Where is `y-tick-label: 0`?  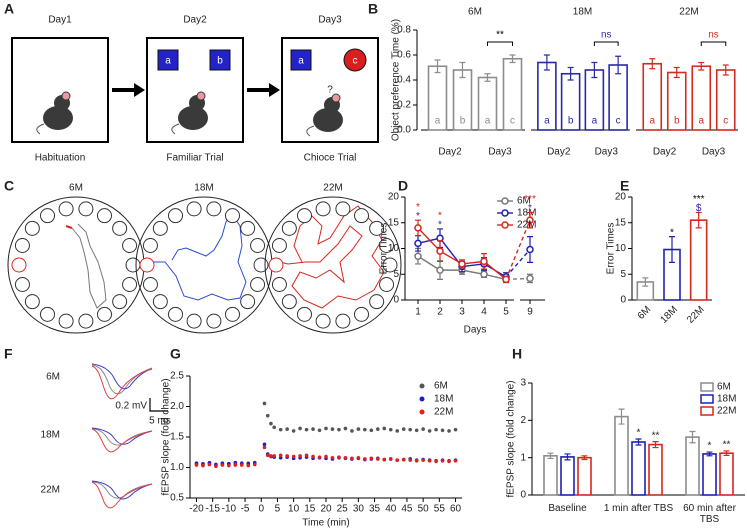
y-tick-label: 0 is located at coordinates (396, 300).